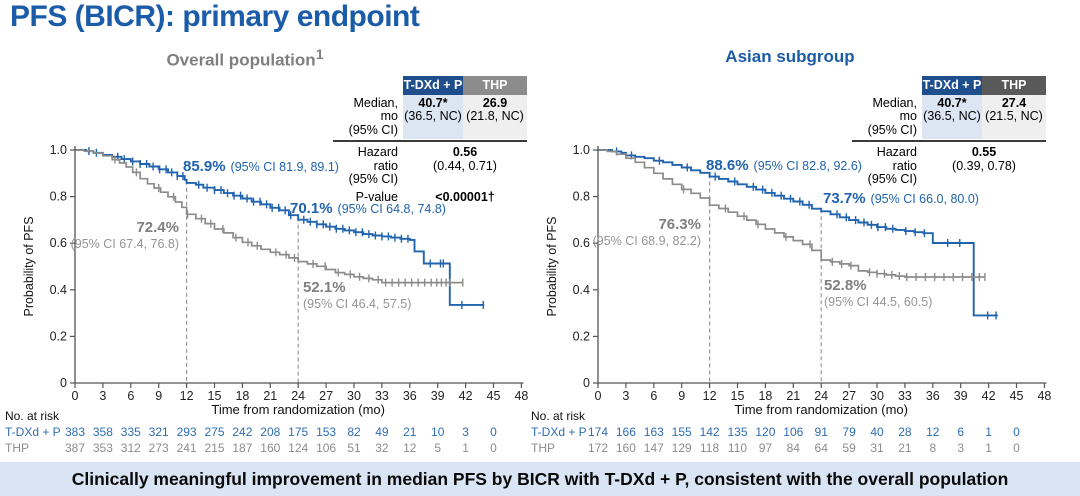 The height and width of the screenshot is (496, 1080). What do you see at coordinates (465, 152) in the screenshot?
I see `hr-number: 0.56` at bounding box center [465, 152].